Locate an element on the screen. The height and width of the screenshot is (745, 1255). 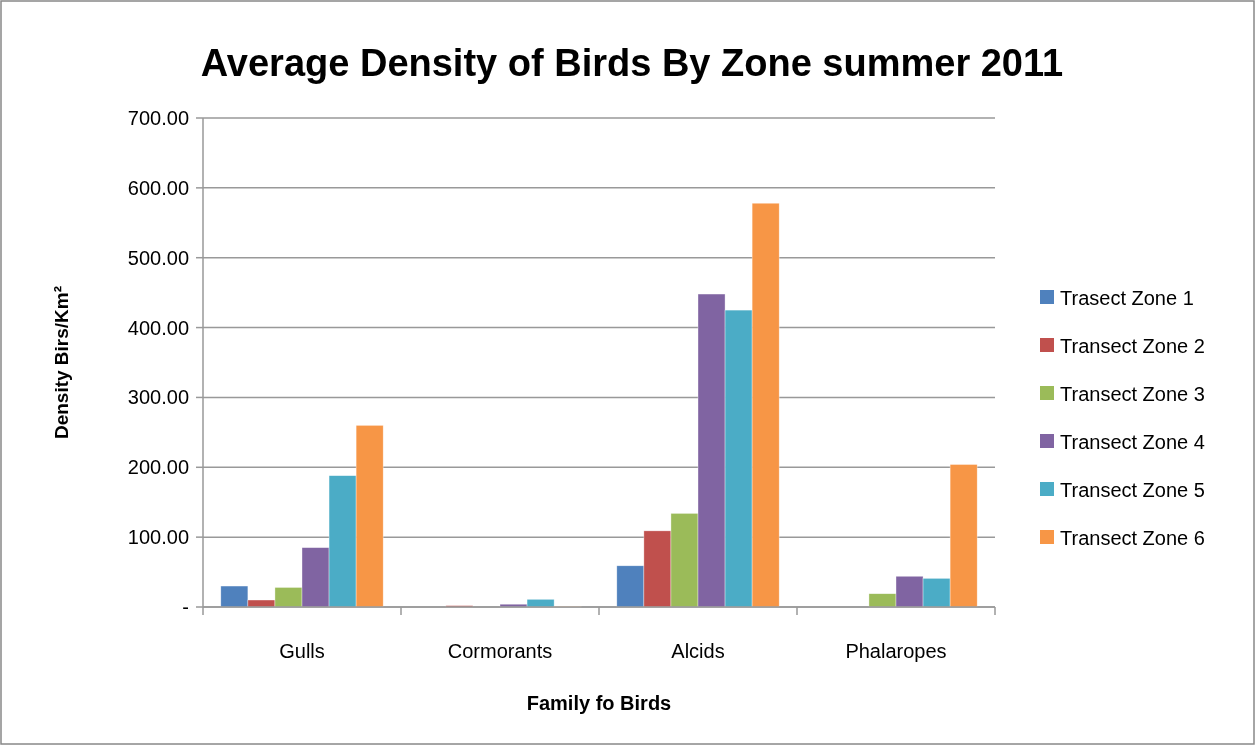
legend-label: Transect Zone 2 is located at coordinates (1132, 346).